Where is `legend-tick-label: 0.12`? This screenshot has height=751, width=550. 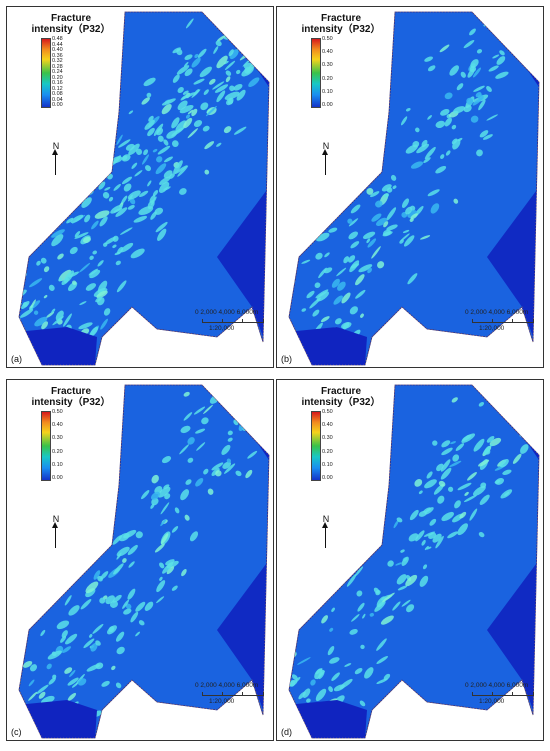 legend-tick-label: 0.12 is located at coordinates (57, 88).